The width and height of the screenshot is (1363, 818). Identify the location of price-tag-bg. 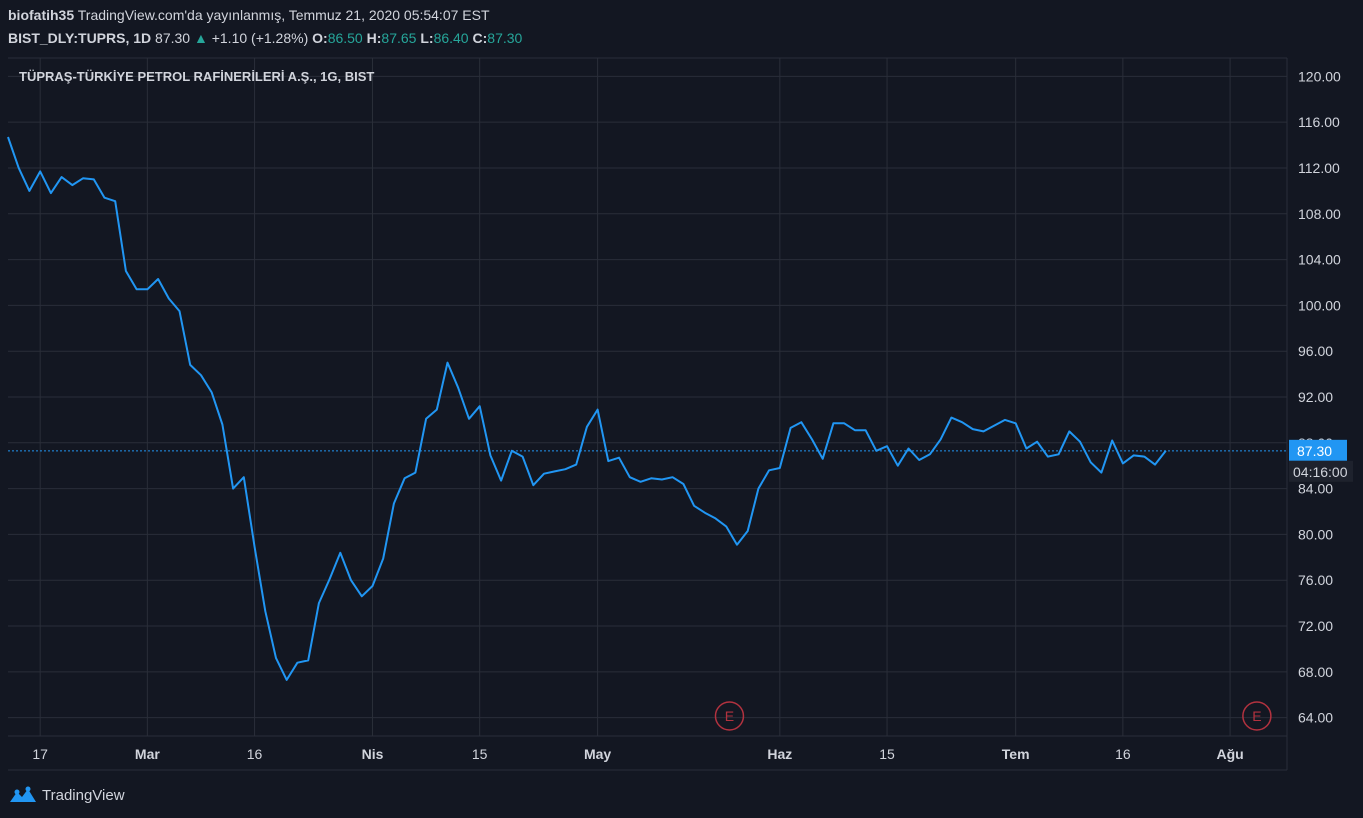
(1318, 450).